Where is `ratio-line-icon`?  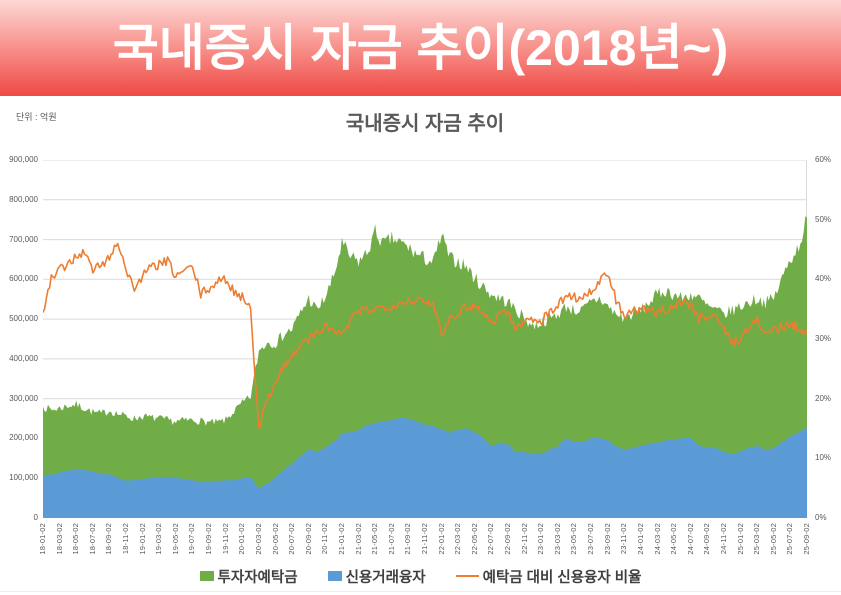 ratio-line-icon is located at coordinates (467, 576).